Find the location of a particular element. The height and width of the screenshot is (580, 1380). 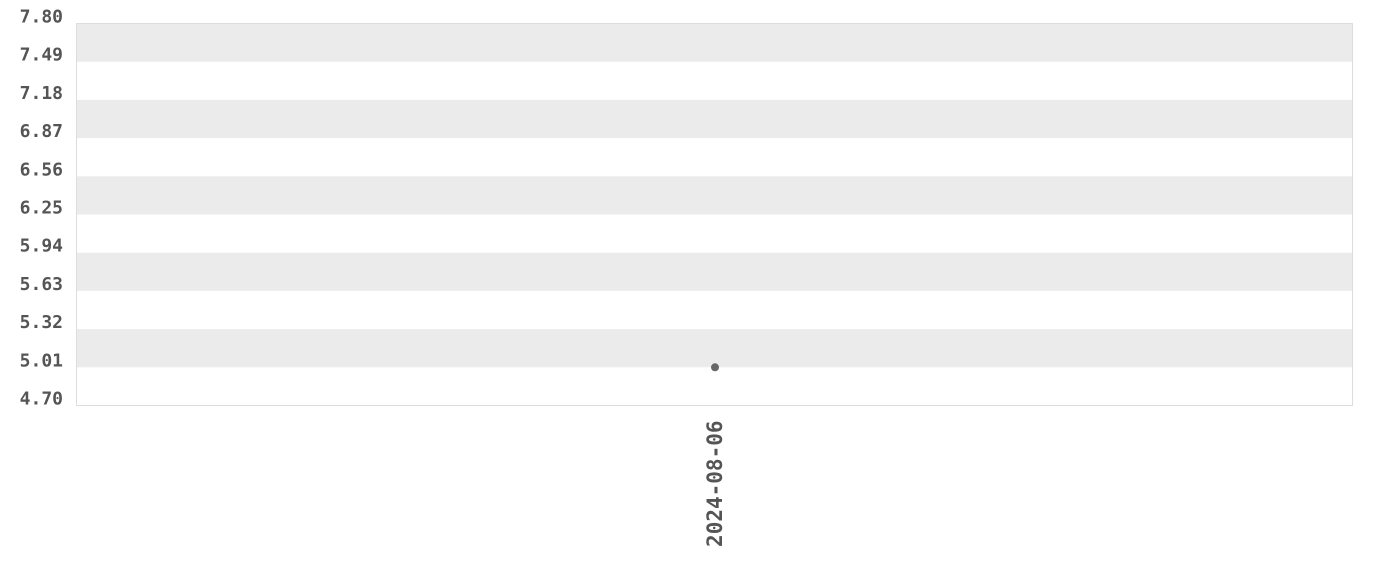

x-tick-label: 2024-08-06 is located at coordinates (715, 484).